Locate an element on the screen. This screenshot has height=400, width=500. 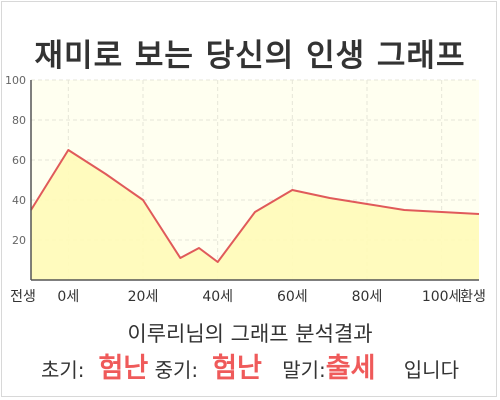
x-tick-label: 0세 is located at coordinates (68, 297).